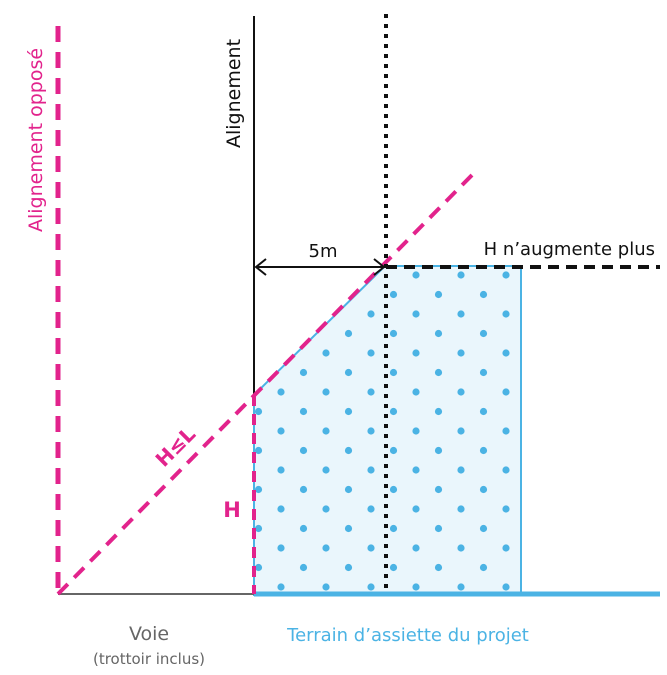  I want to click on alignement-label: Alignement, so click(234, 93).